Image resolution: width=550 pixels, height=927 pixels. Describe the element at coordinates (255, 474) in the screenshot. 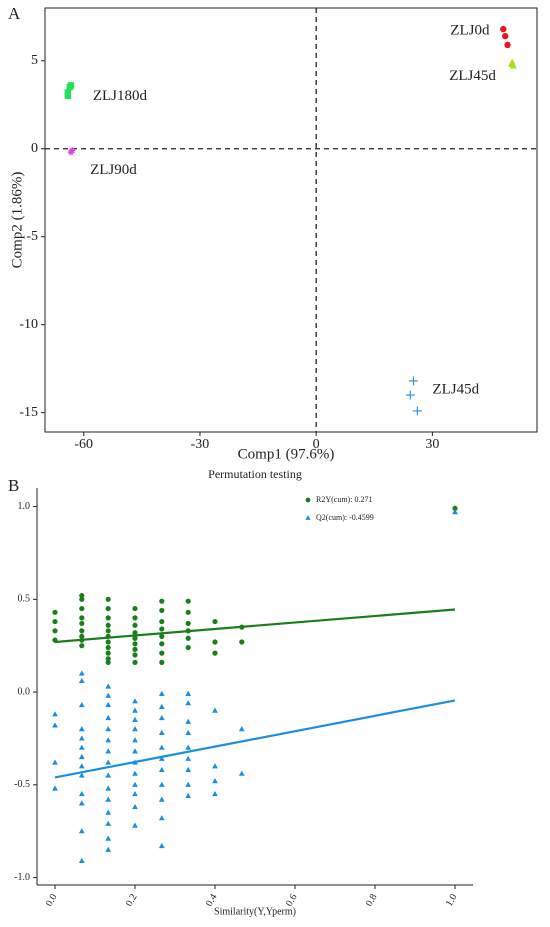

I see `chart-title: Permutation testing` at that location.